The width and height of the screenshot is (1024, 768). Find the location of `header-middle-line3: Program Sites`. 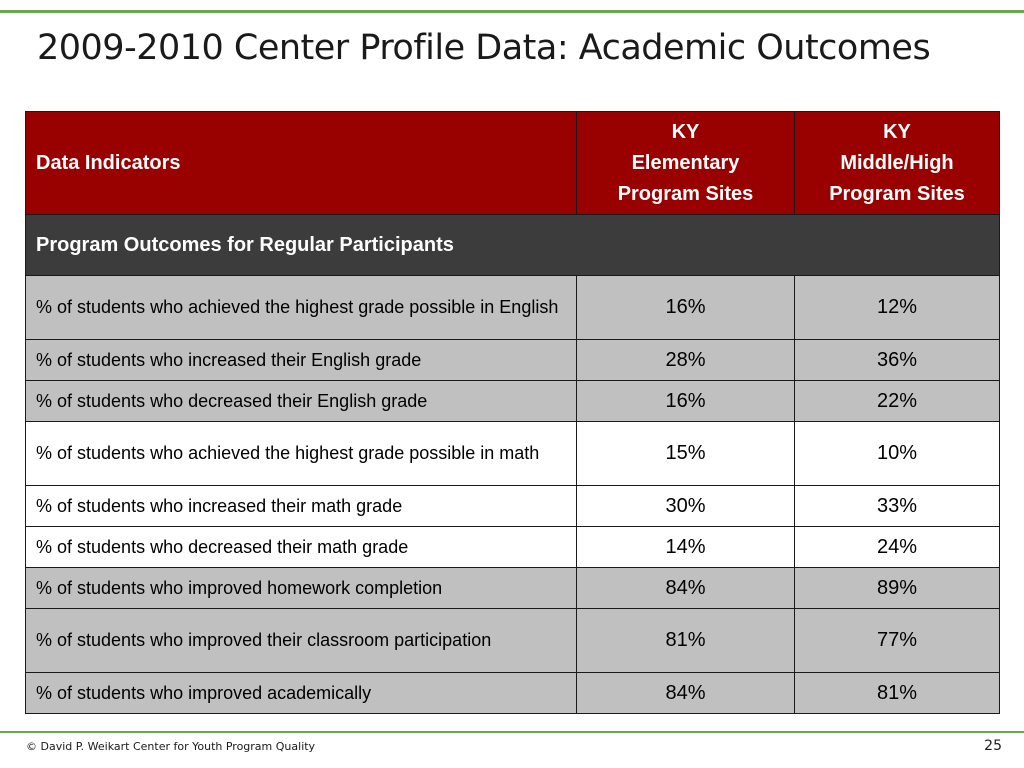

header-middle-line3: Program Sites is located at coordinates (897, 193).